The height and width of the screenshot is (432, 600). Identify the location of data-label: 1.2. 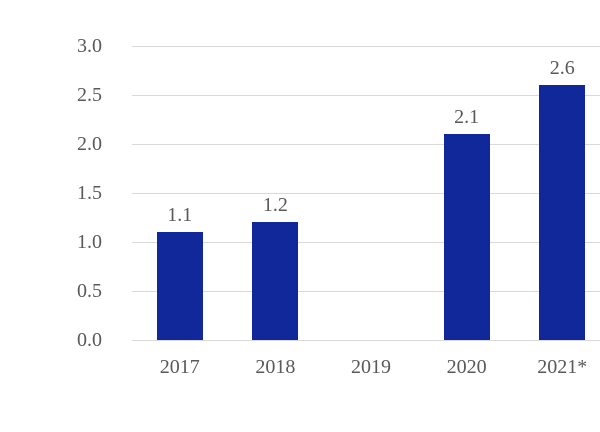
(275, 205).